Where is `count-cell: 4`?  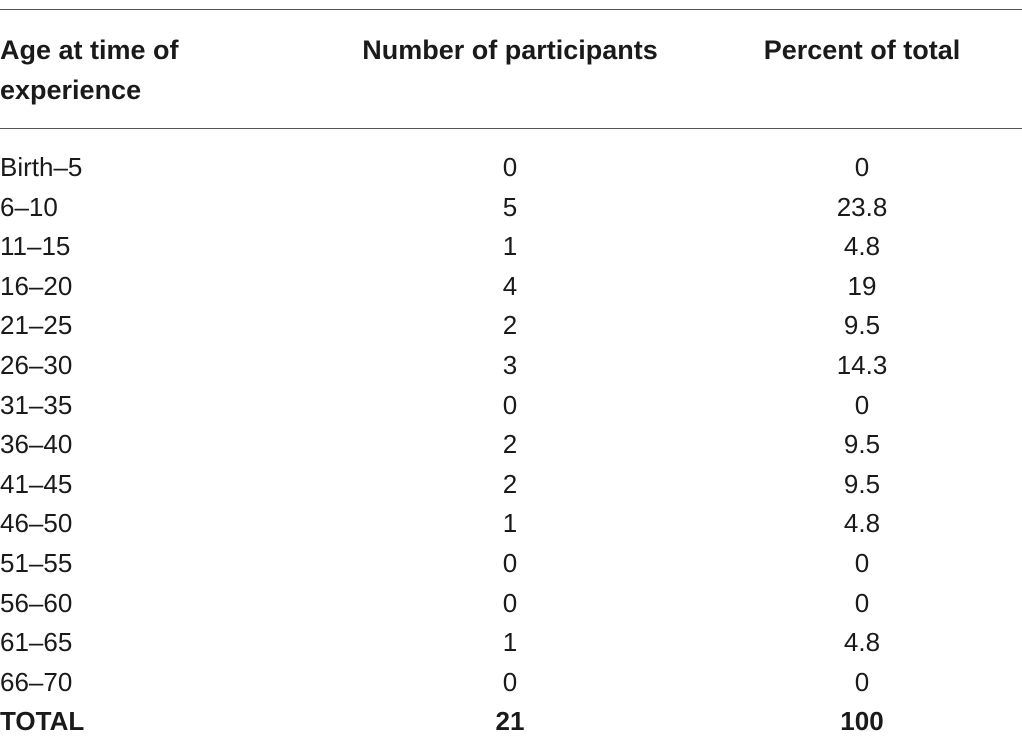 count-cell: 4 is located at coordinates (510, 285).